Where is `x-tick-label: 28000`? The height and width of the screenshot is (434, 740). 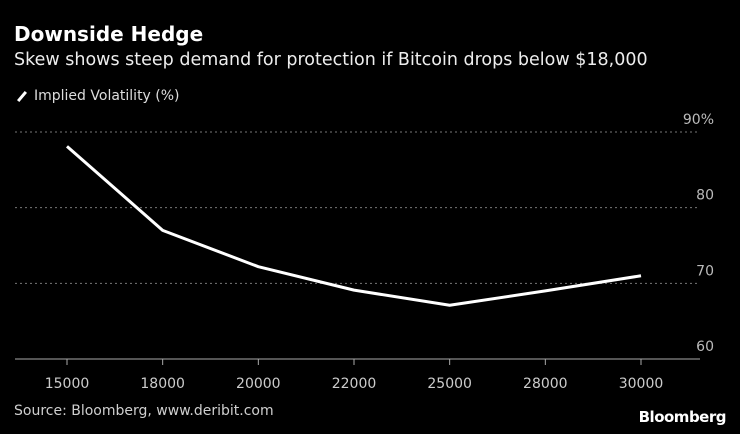 x-tick-label: 28000 is located at coordinates (545, 384).